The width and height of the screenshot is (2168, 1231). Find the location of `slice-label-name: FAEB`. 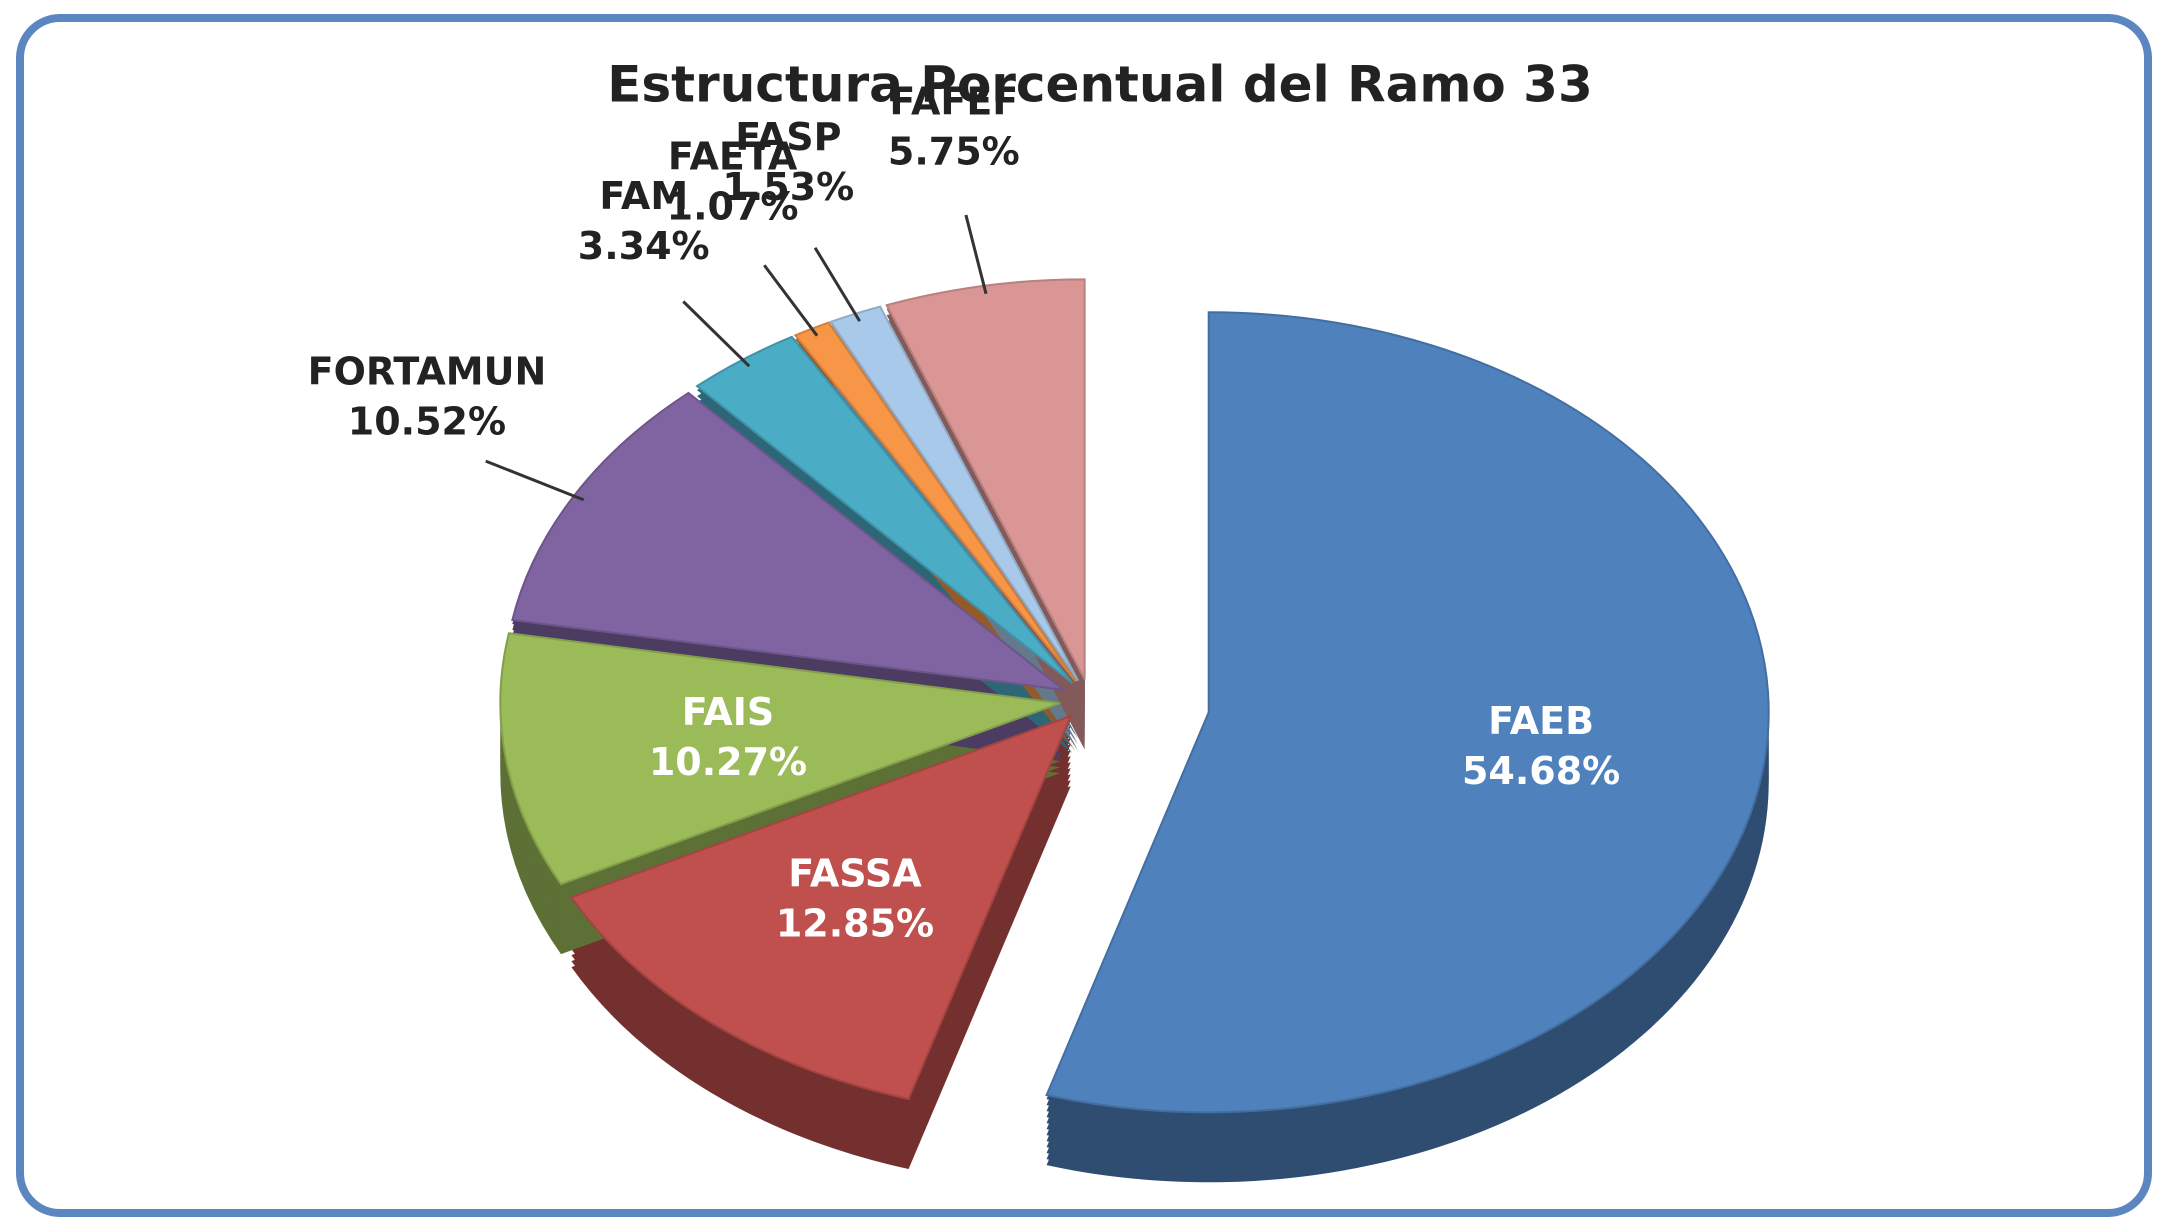

slice-label-name: FAEB is located at coordinates (1541, 721).